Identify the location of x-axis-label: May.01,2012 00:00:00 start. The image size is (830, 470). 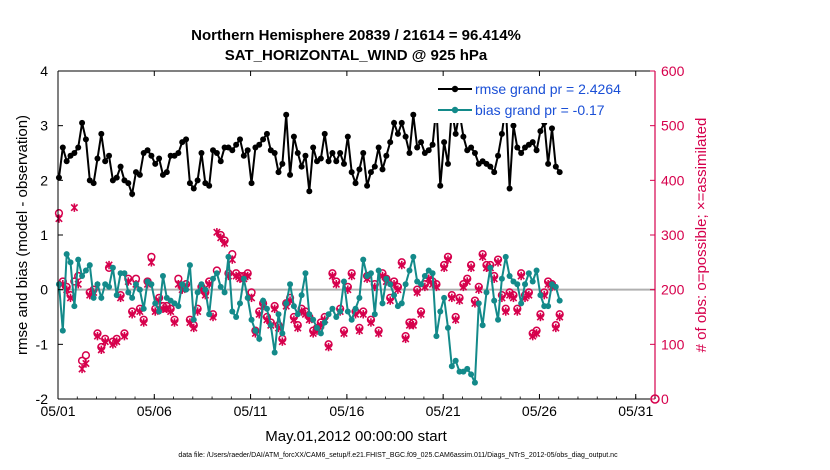
(356, 436).